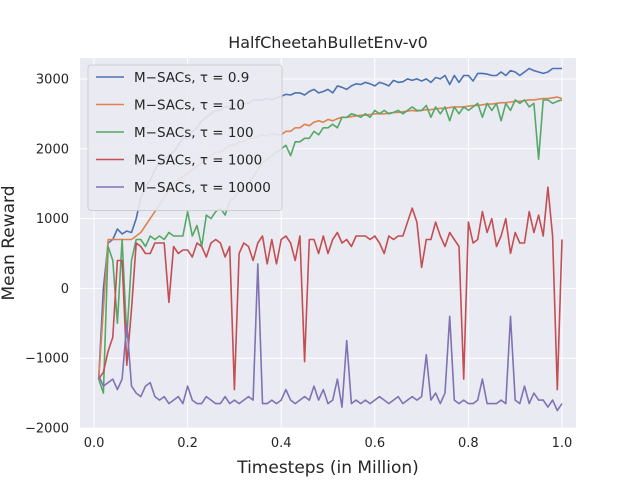 Image resolution: width=640 pixels, height=480 pixels. Describe the element at coordinates (328, 42) in the screenshot. I see `chart-title: HalfCheetahBulletEnv-v0` at that location.